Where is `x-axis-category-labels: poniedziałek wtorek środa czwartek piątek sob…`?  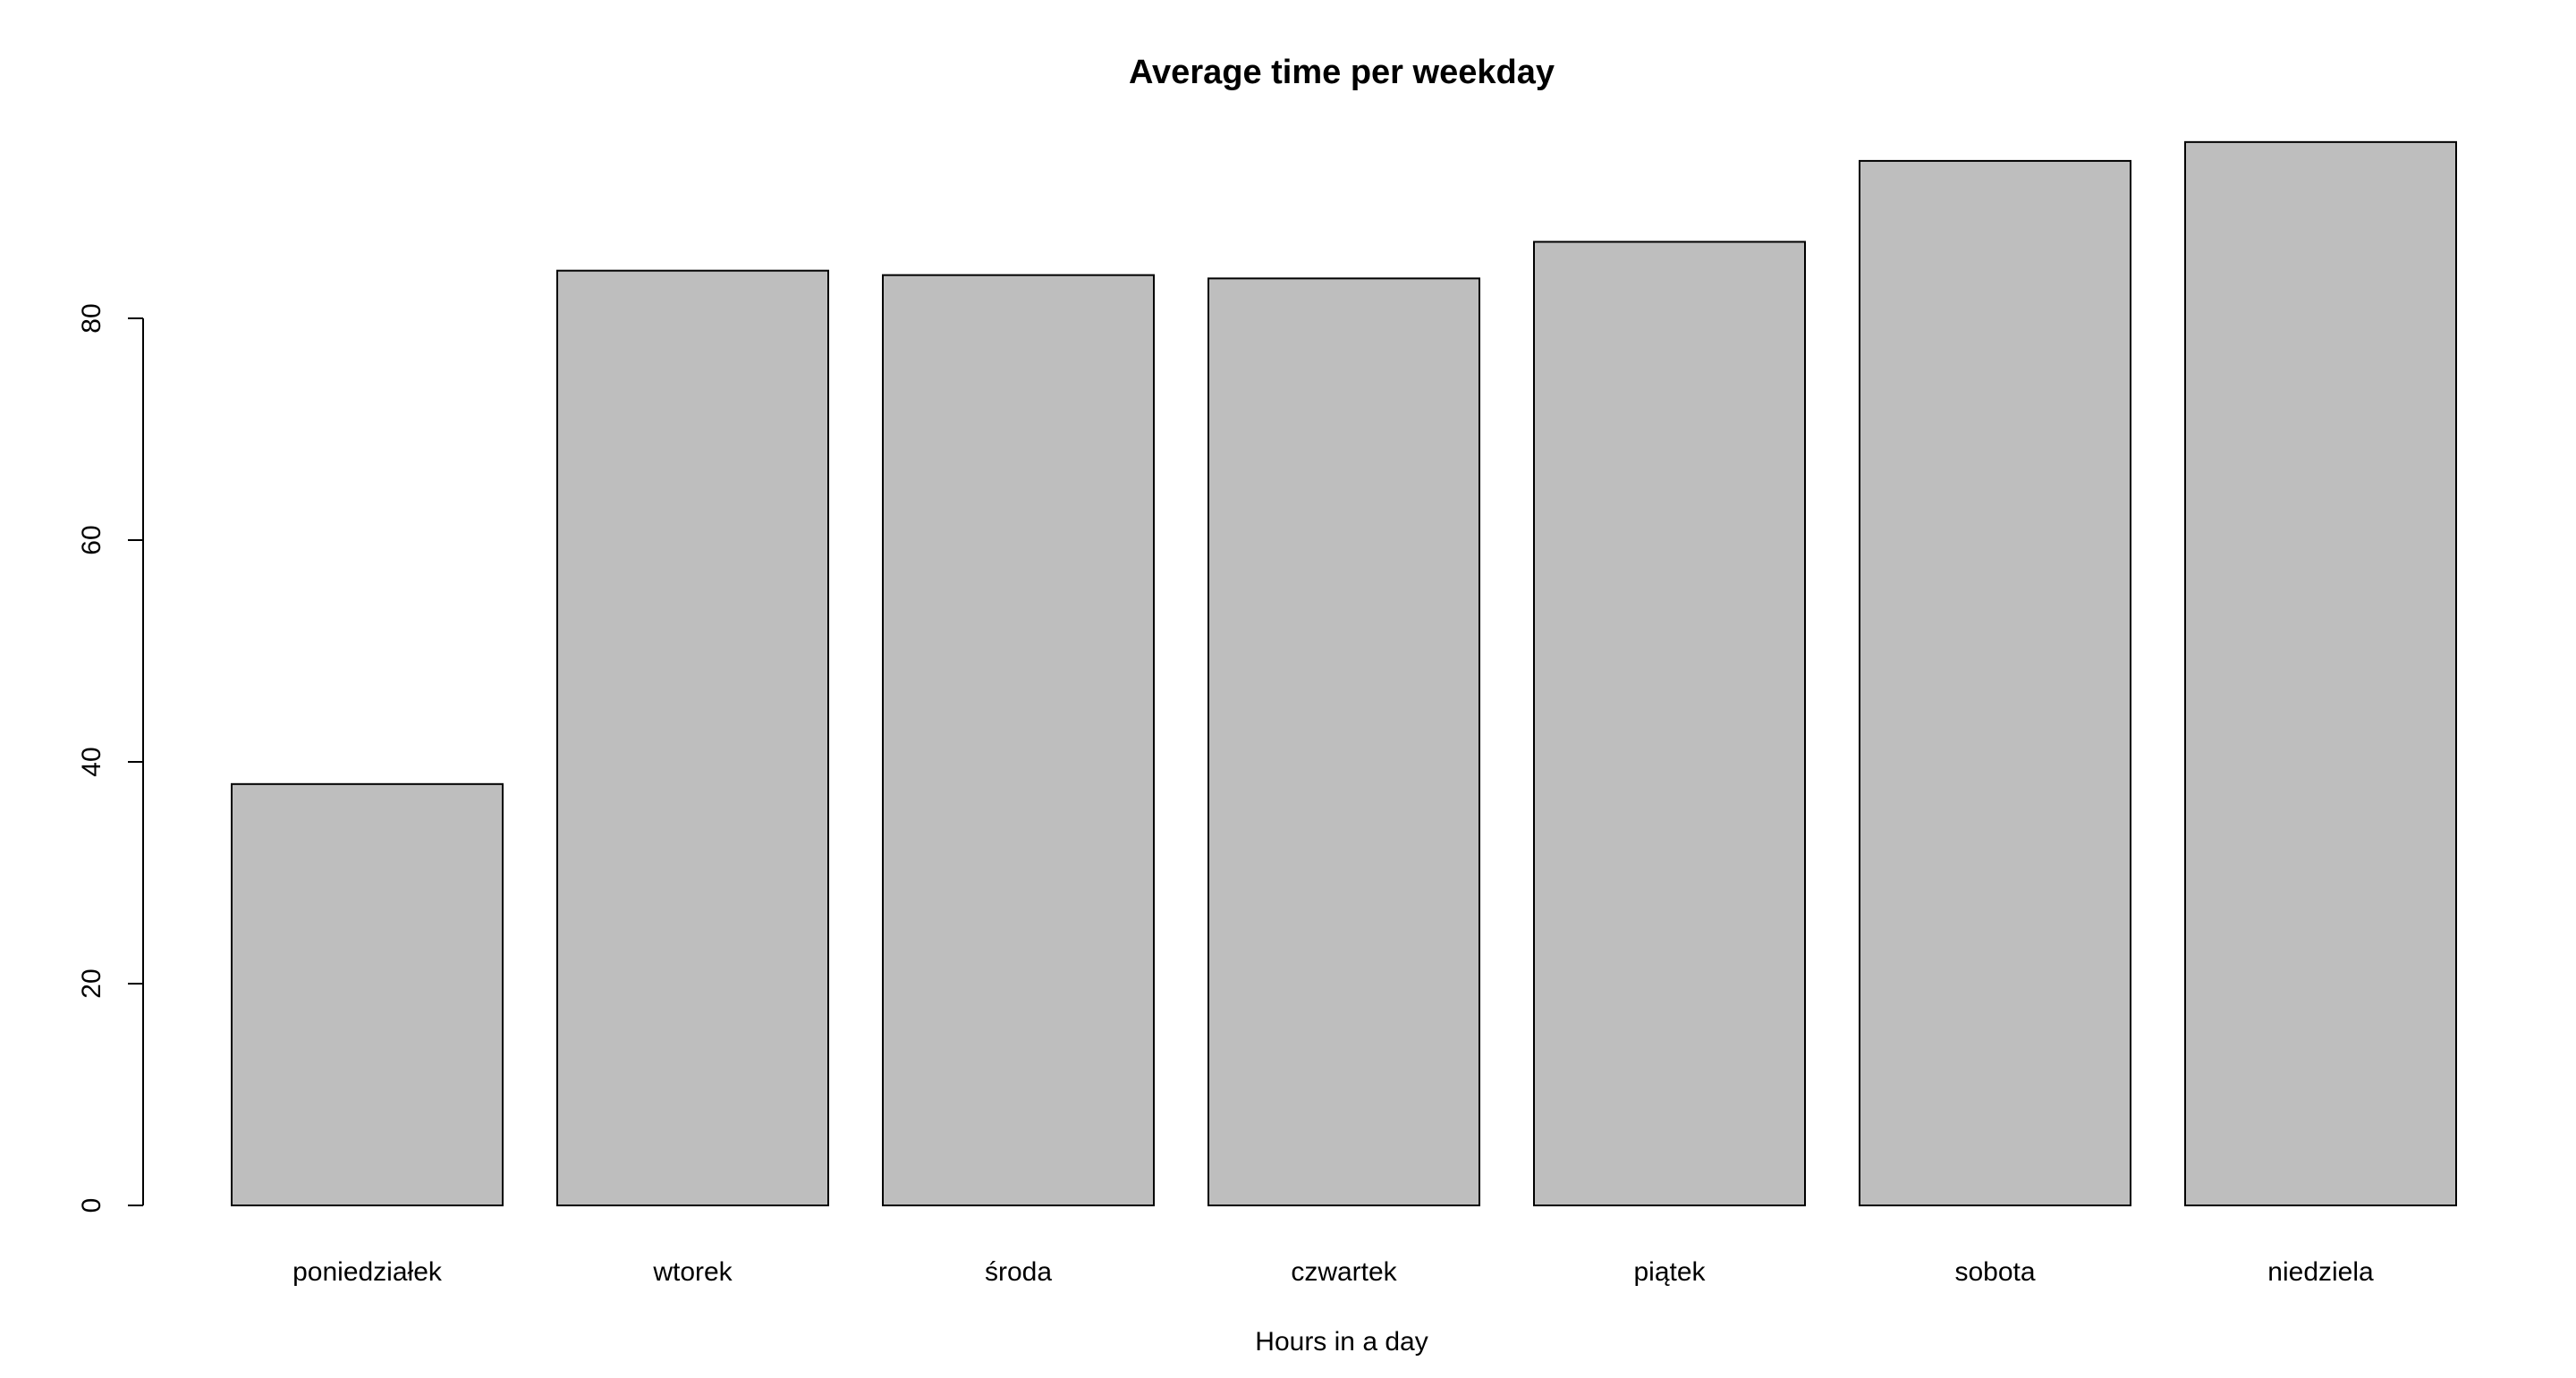
x-axis-category-labels: poniedziałek wtorek środa czwartek piątek sob… is located at coordinates (1333, 1272).